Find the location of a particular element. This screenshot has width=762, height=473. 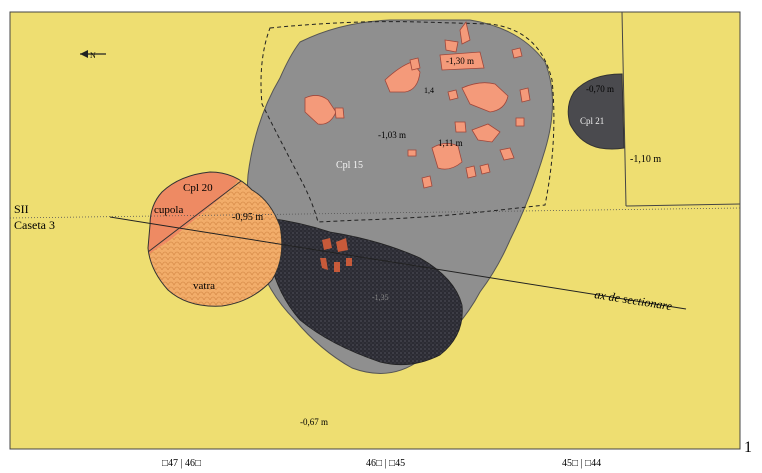

depth-095: -0,95 m is located at coordinates (247, 217).